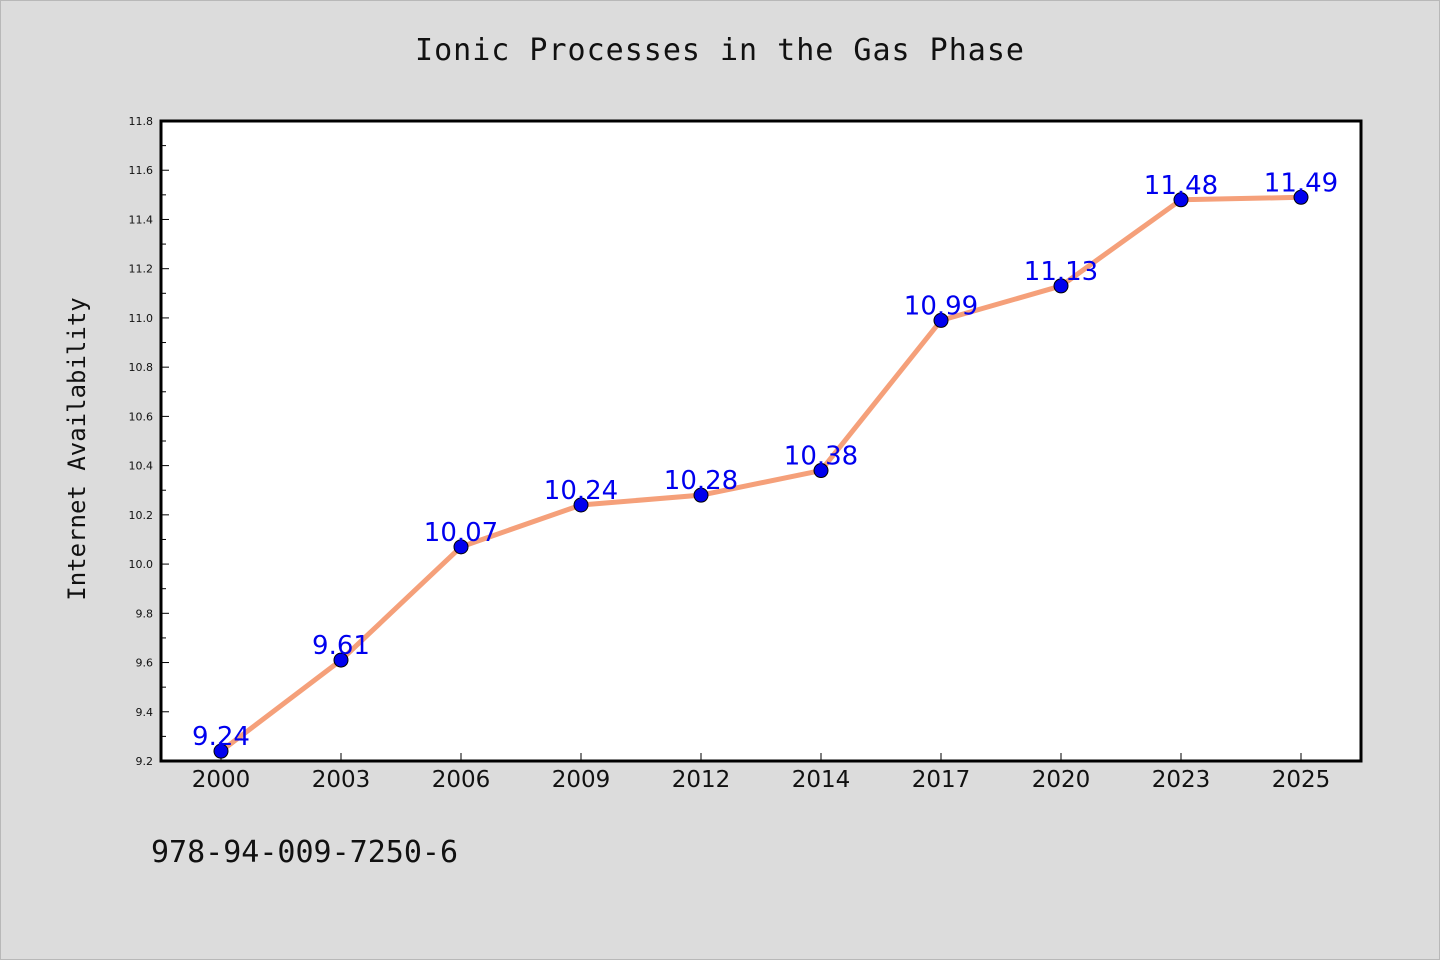  I want to click on x-tick-label: 2017, so click(941, 780).